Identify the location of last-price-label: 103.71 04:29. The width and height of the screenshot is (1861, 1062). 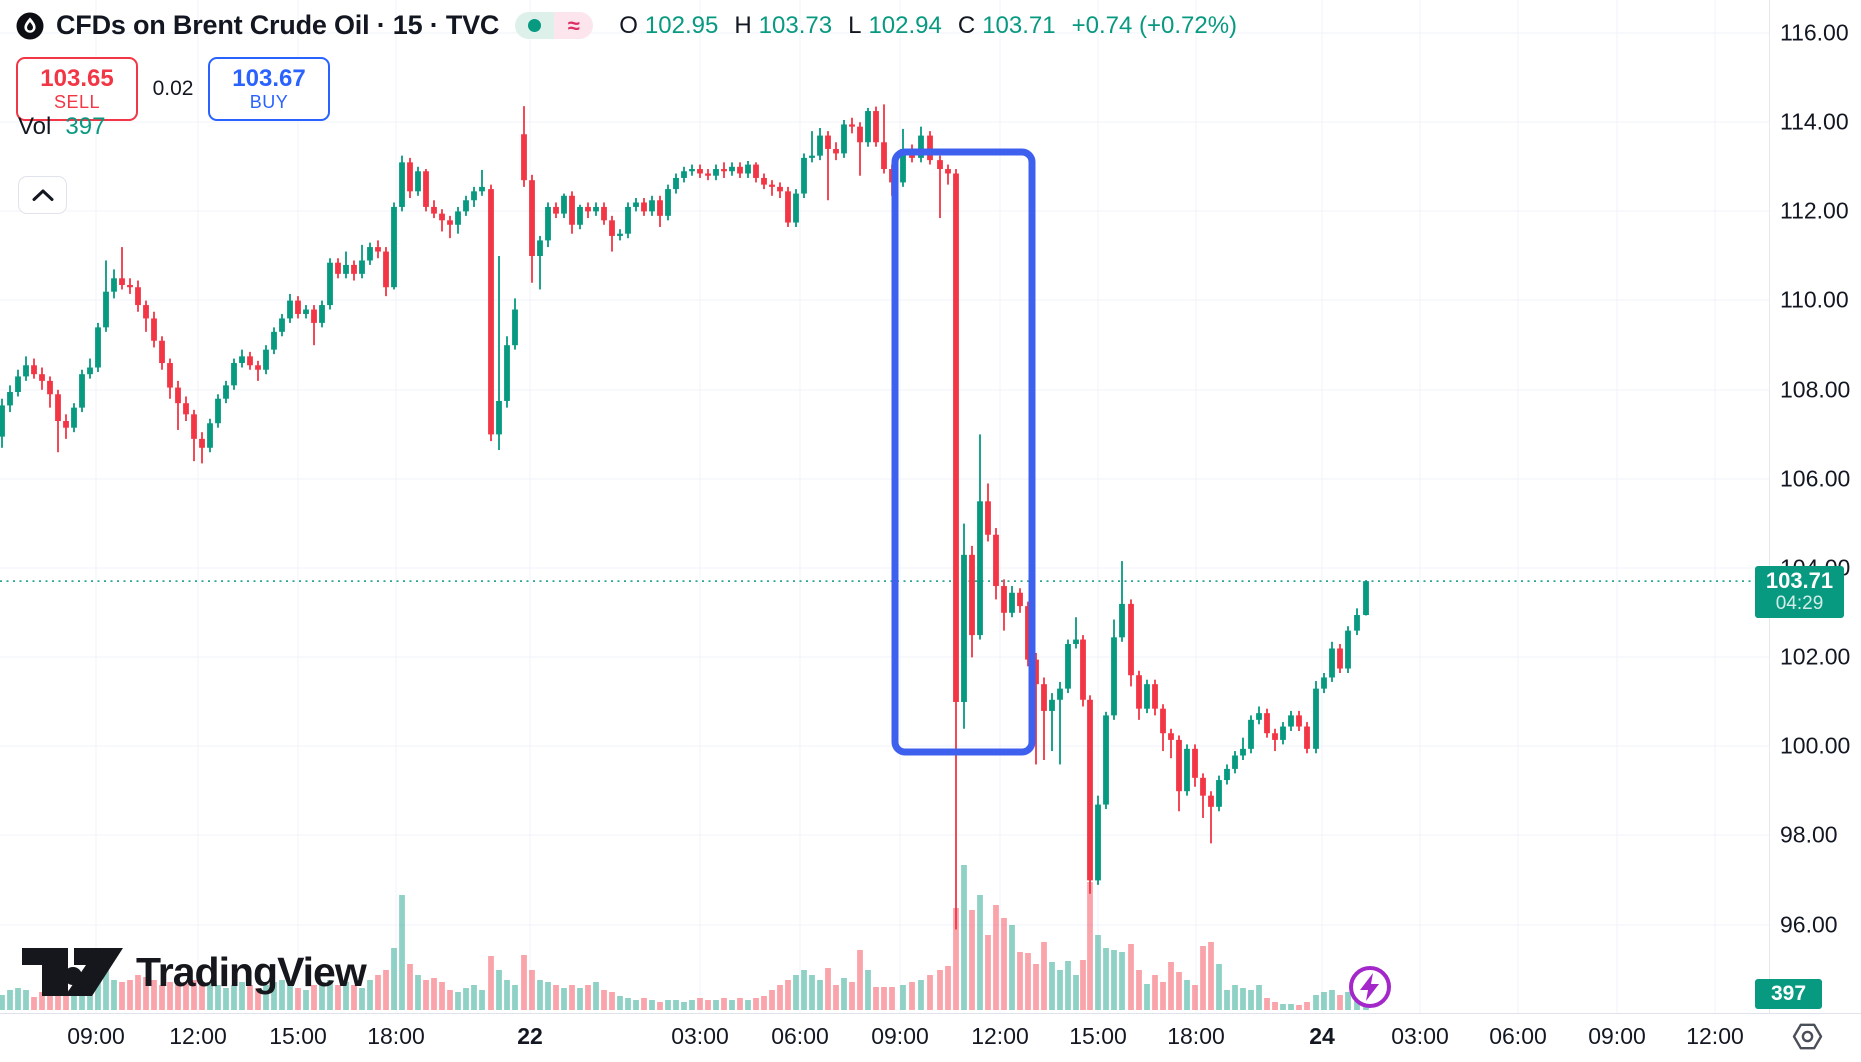
(1799, 592).